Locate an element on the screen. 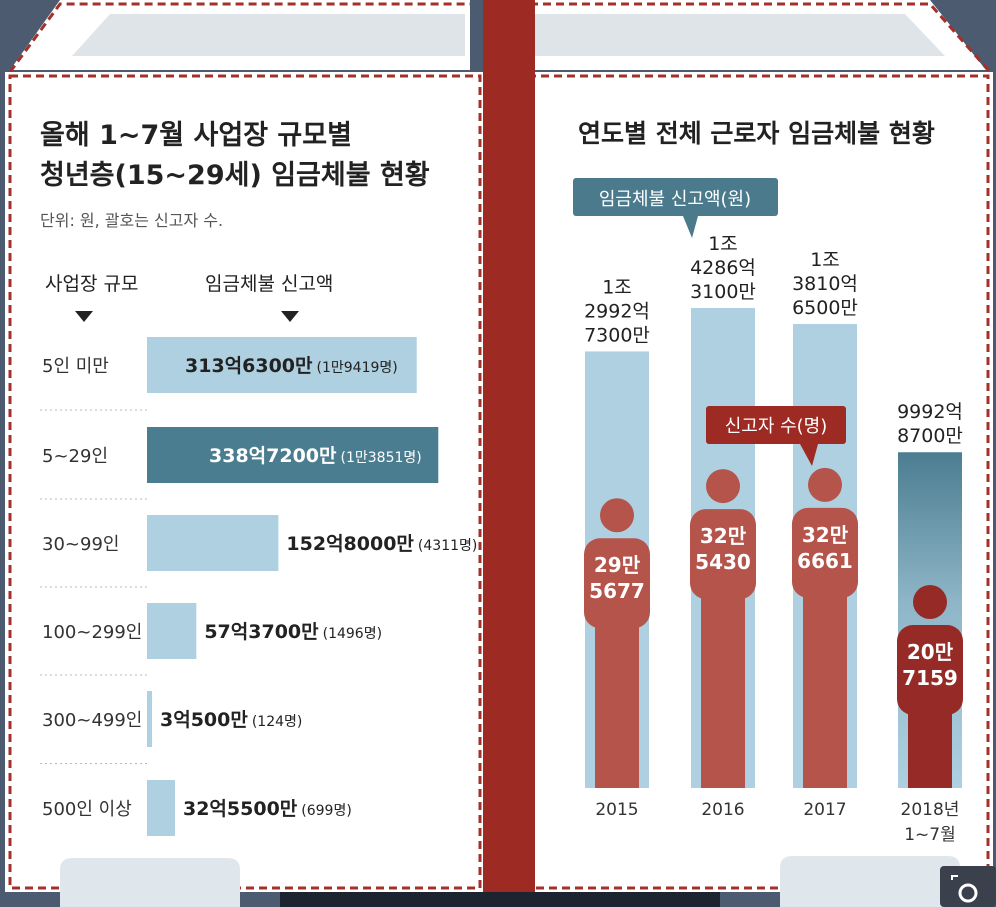 The image size is (996, 907). amount-label: 32억5500만 (699명) is located at coordinates (267, 809).